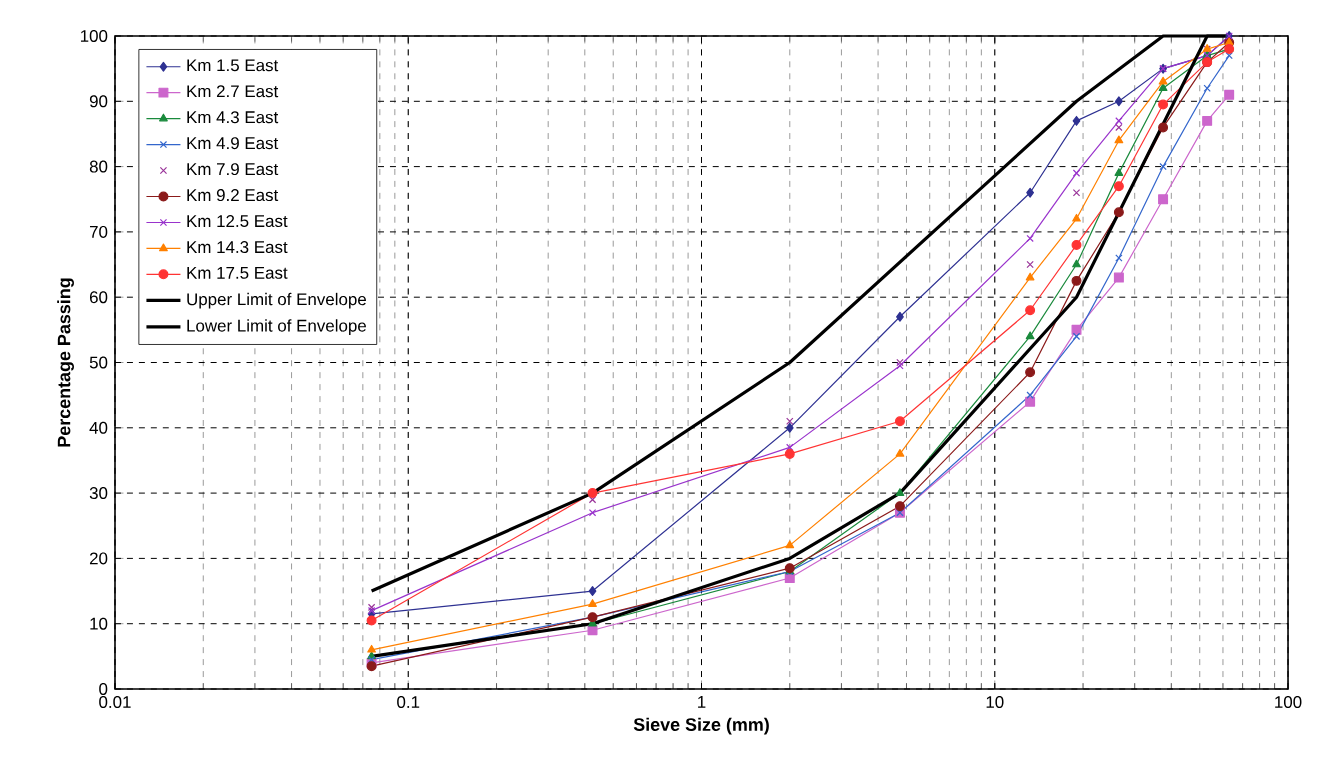  I want to click on y-tick-label: 70, so click(98, 231).